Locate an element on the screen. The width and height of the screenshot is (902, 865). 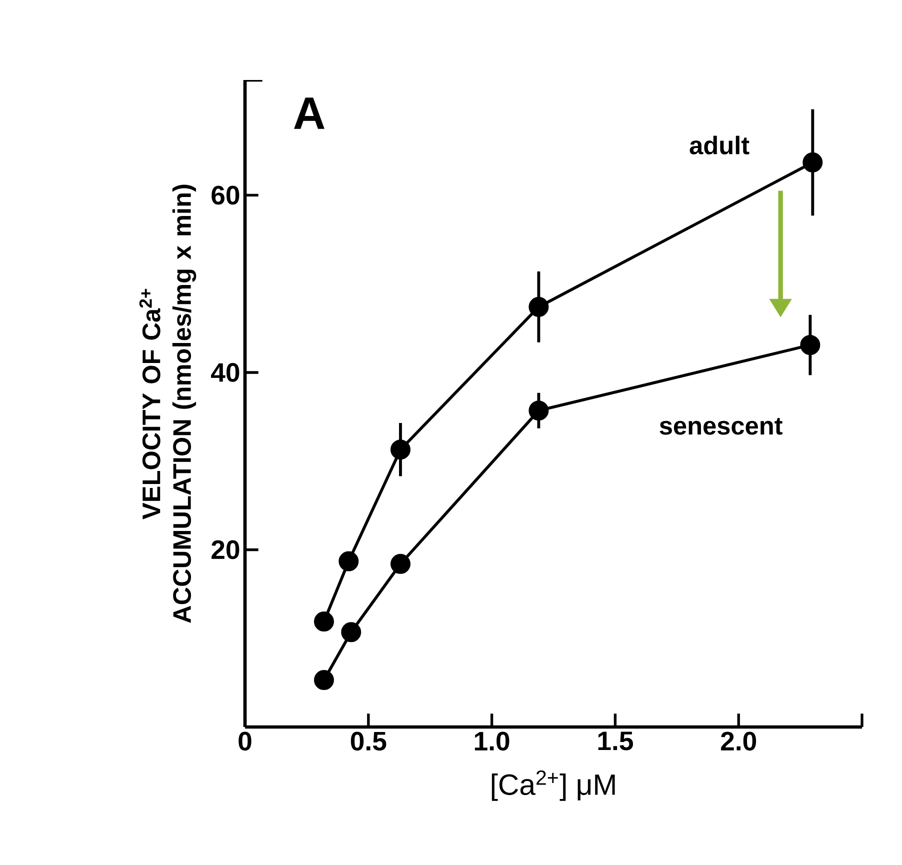
annotation: A is located at coordinates (309, 113).